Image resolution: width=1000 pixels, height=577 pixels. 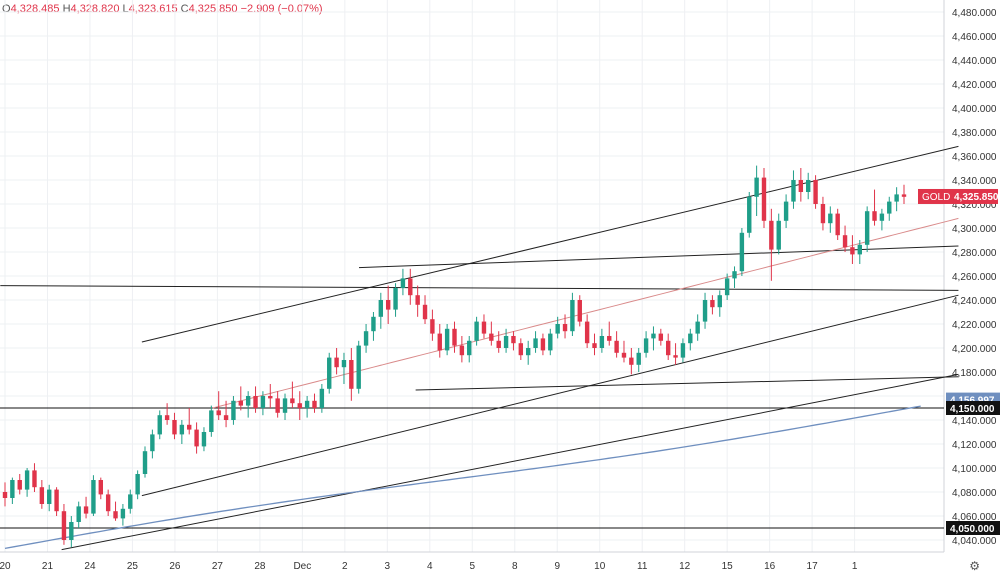 What do you see at coordinates (974, 566) in the screenshot?
I see `settings-gear-icon: ⚙` at bounding box center [974, 566].